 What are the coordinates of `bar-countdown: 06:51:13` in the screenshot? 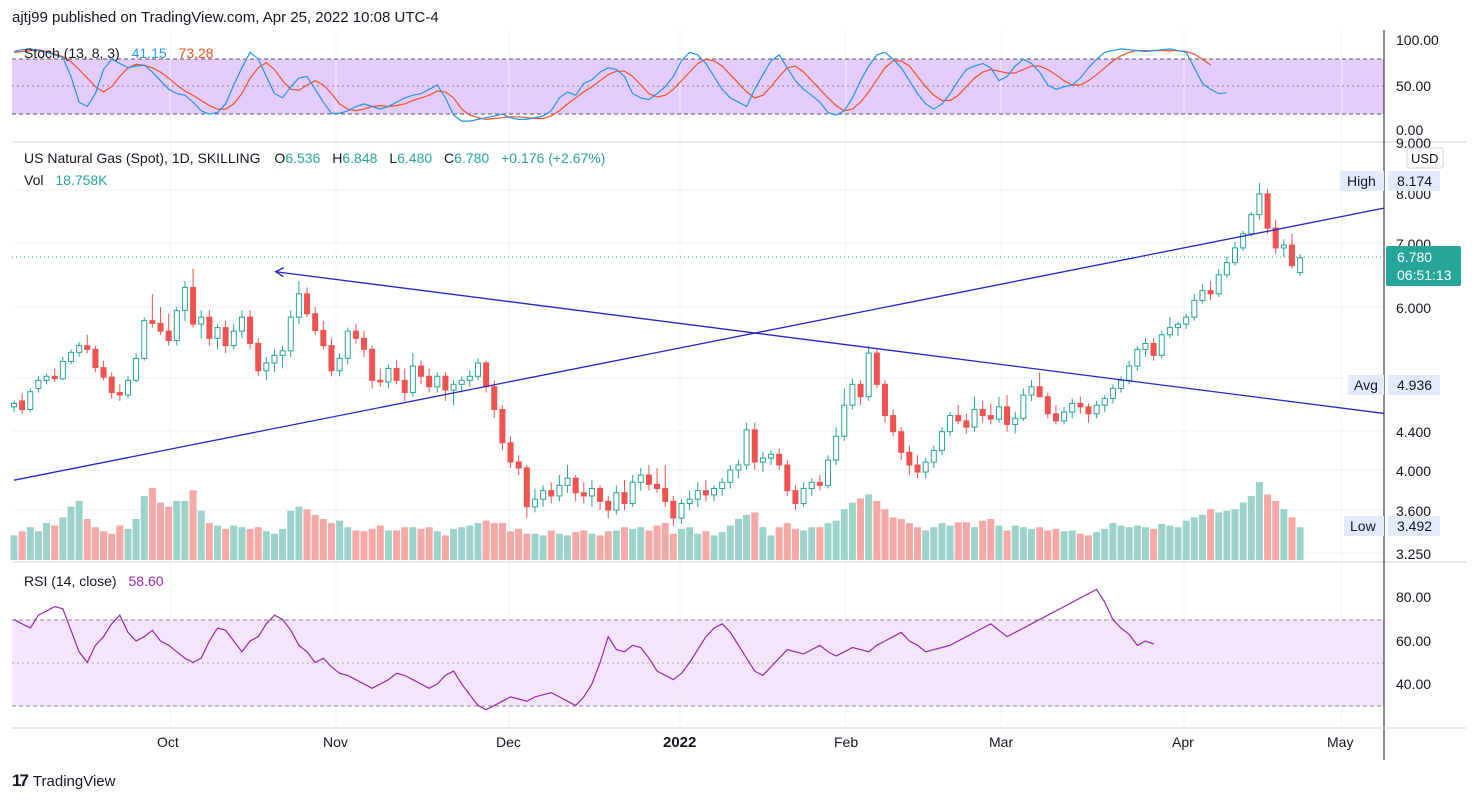 It's located at (1424, 275).